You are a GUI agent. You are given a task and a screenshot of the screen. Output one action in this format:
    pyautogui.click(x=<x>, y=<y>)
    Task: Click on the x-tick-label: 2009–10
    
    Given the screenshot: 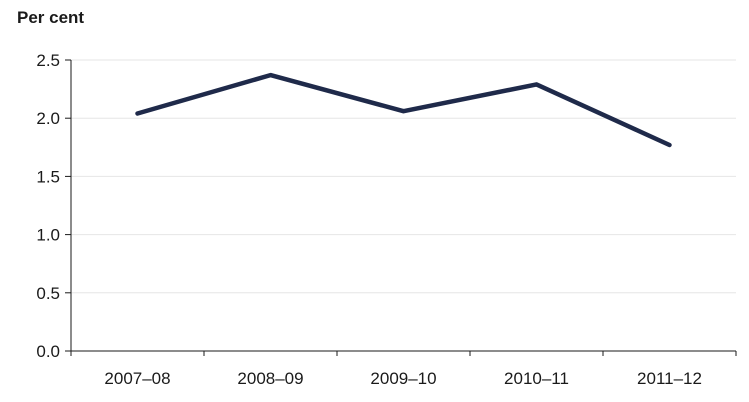 What is the action you would take?
    pyautogui.click(x=403, y=378)
    